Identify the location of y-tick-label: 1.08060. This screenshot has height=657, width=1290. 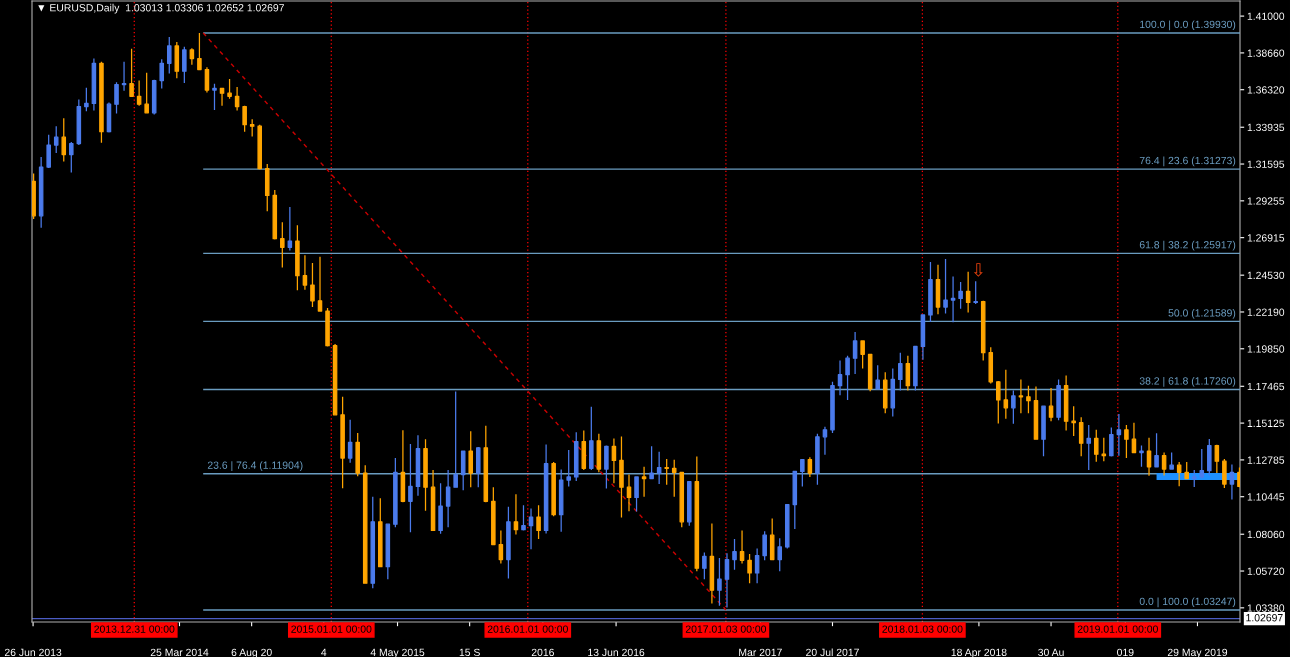
(1266, 534).